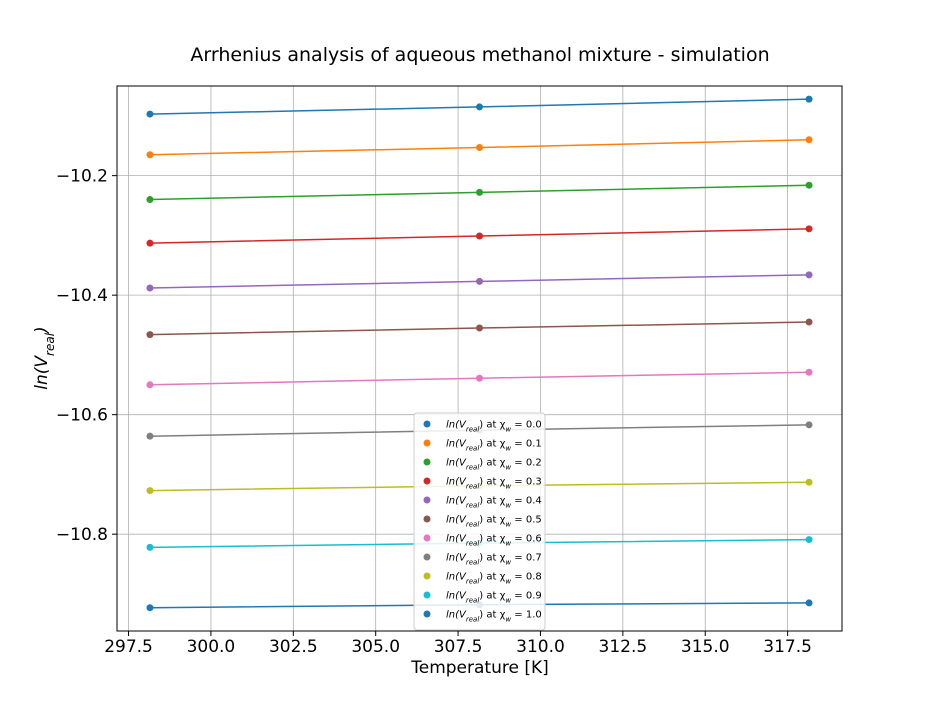  Describe the element at coordinates (293, 647) in the screenshot. I see `x-tick-label: 302.5` at that location.